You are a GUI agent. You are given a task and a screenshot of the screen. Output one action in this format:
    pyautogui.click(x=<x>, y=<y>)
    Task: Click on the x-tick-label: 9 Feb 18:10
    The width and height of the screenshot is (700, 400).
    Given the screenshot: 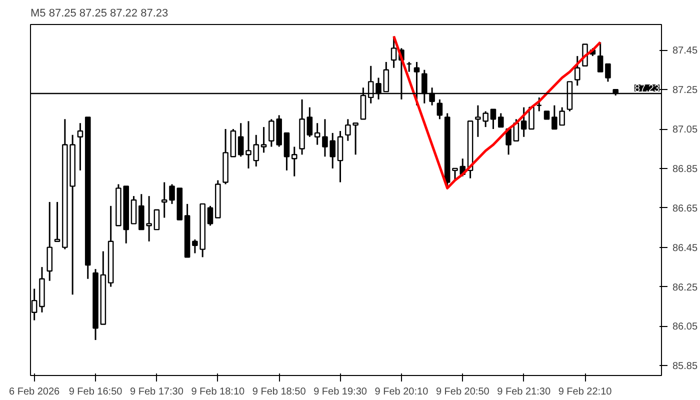 What is the action you would take?
    pyautogui.click(x=218, y=392)
    